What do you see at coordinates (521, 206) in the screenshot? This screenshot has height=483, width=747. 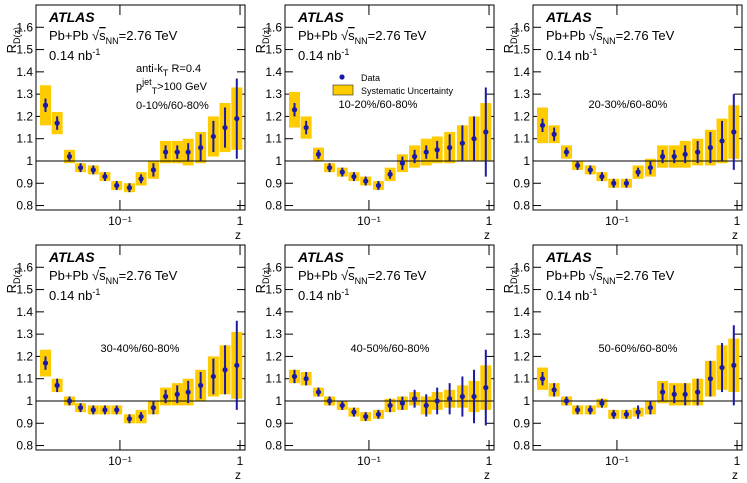 I see `y-tick-label: 0.8` at bounding box center [521, 206].